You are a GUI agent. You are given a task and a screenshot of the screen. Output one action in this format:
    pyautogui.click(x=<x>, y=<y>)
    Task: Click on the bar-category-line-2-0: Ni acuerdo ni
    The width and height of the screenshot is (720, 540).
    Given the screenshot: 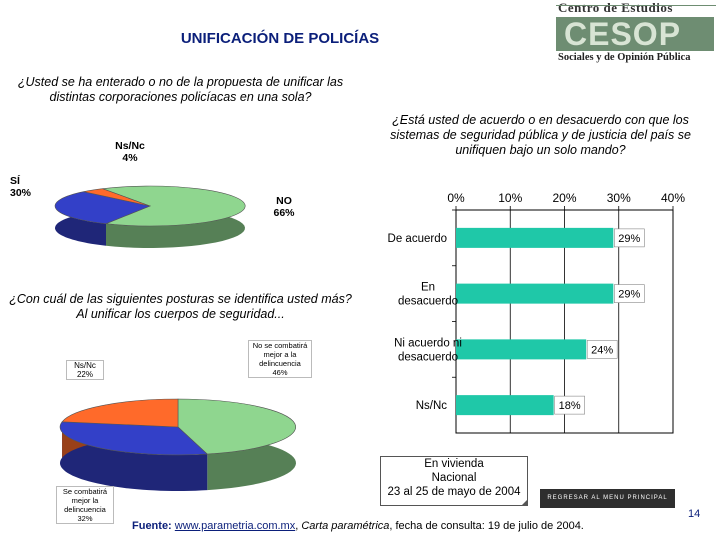 What is the action you would take?
    pyautogui.click(x=428, y=343)
    